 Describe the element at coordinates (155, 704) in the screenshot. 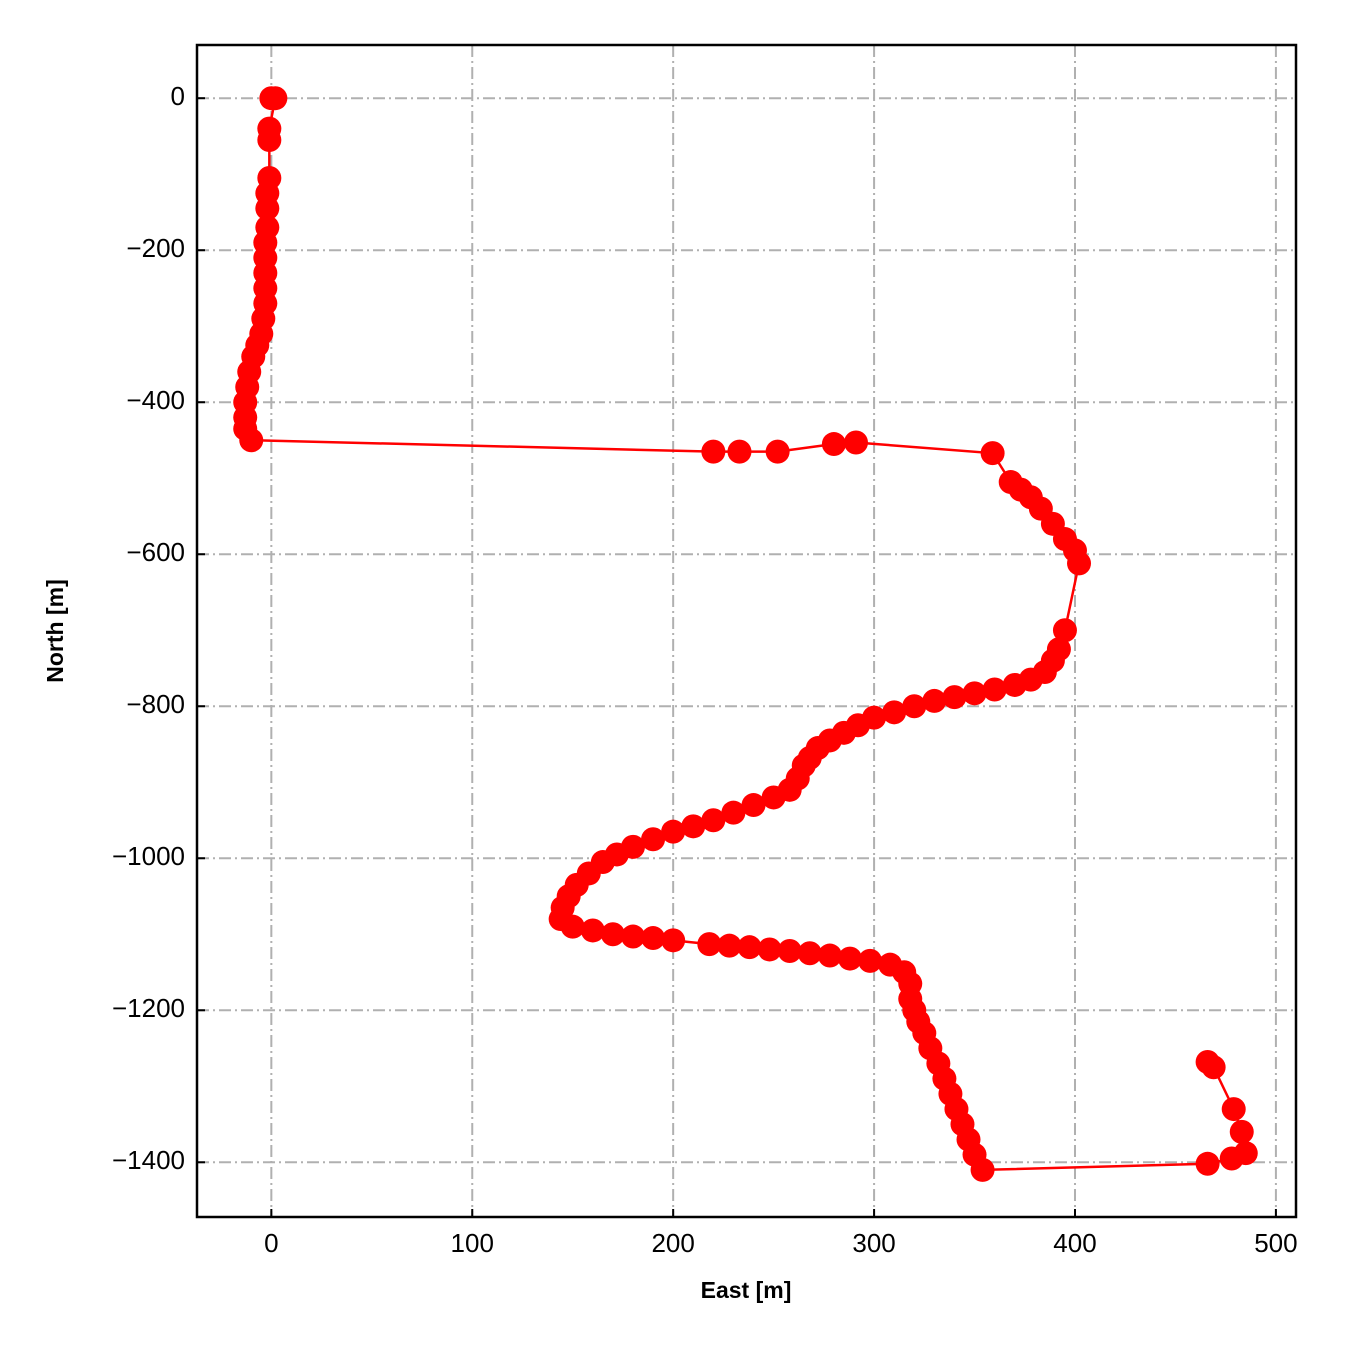

I see `y-tick-label: −800` at that location.